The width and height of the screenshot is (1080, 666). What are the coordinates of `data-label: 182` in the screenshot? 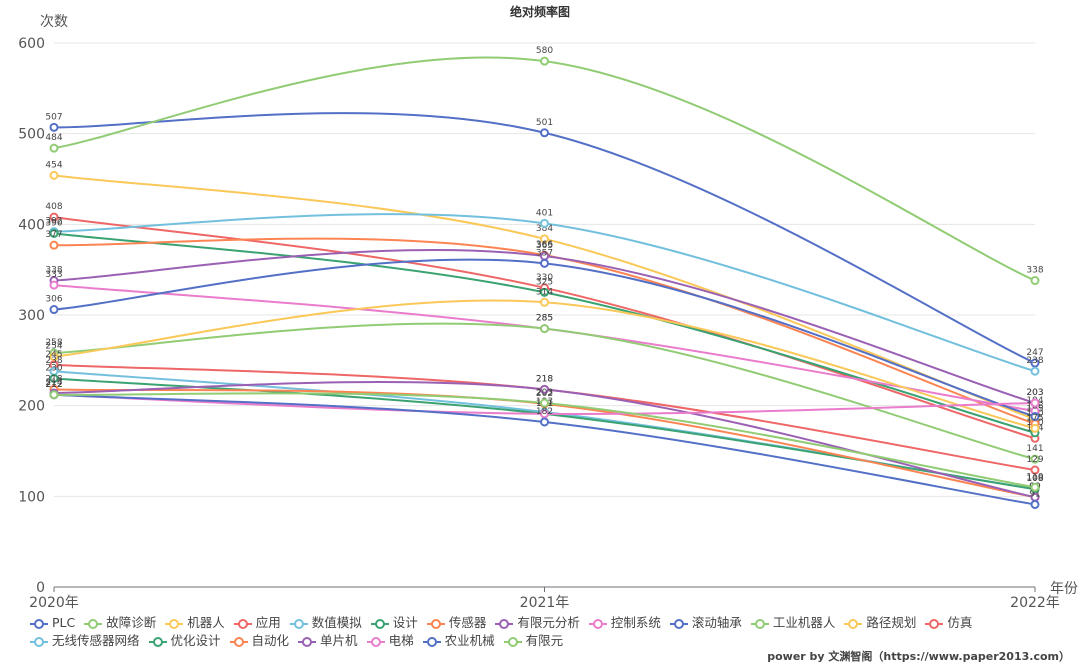 It's located at (544, 412).